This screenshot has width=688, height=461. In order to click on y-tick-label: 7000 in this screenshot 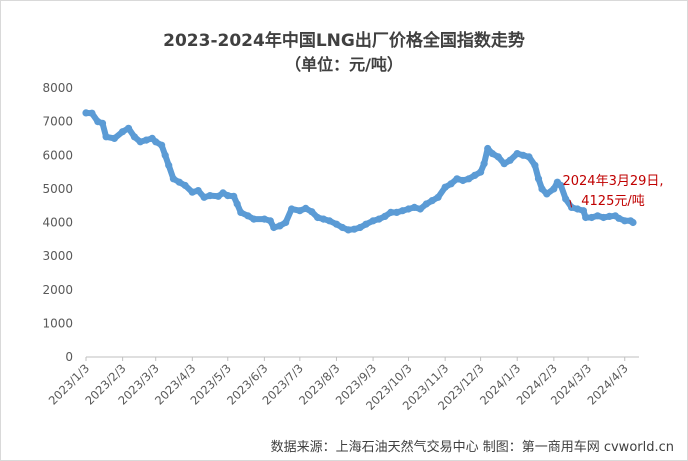, I will do `click(57, 122)`.